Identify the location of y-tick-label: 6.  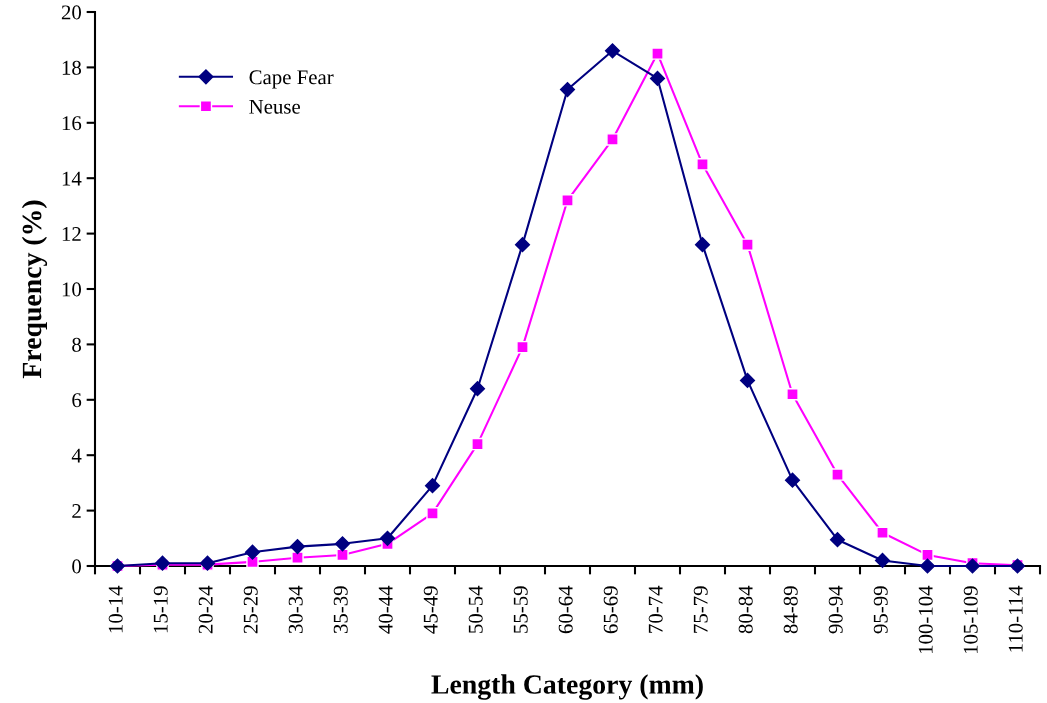
(77, 400).